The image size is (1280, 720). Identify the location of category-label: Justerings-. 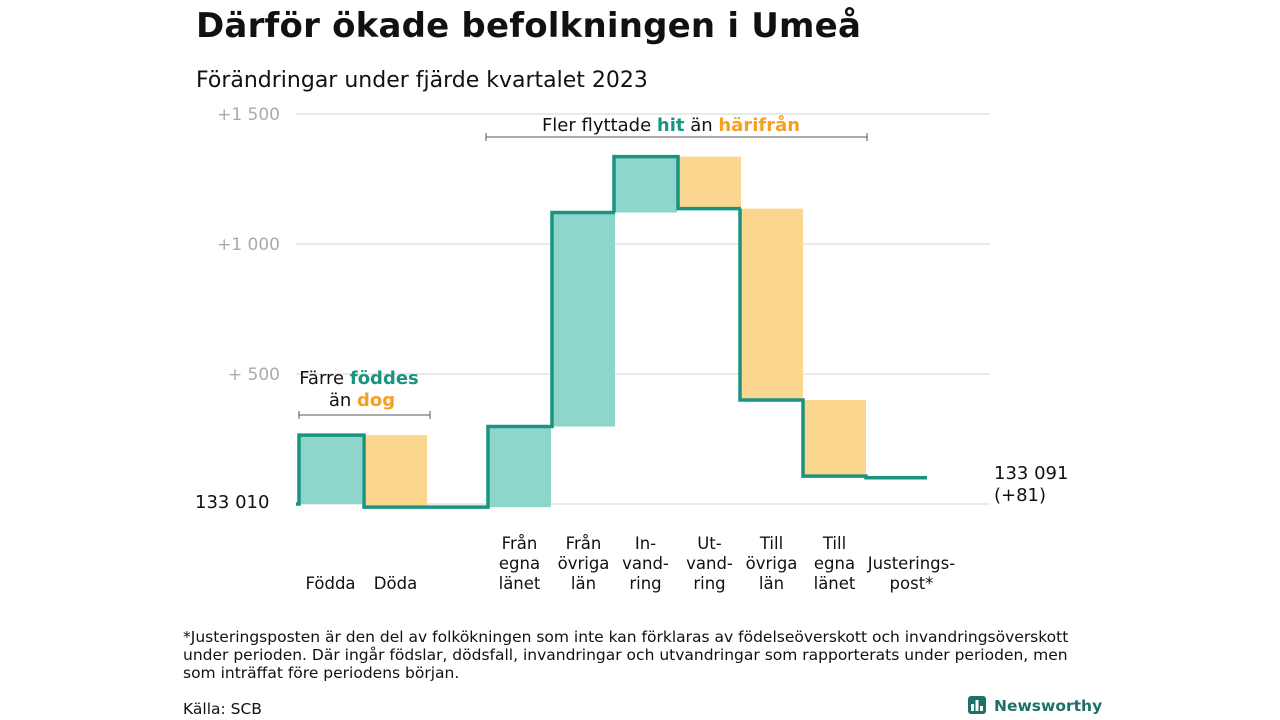
(911, 563).